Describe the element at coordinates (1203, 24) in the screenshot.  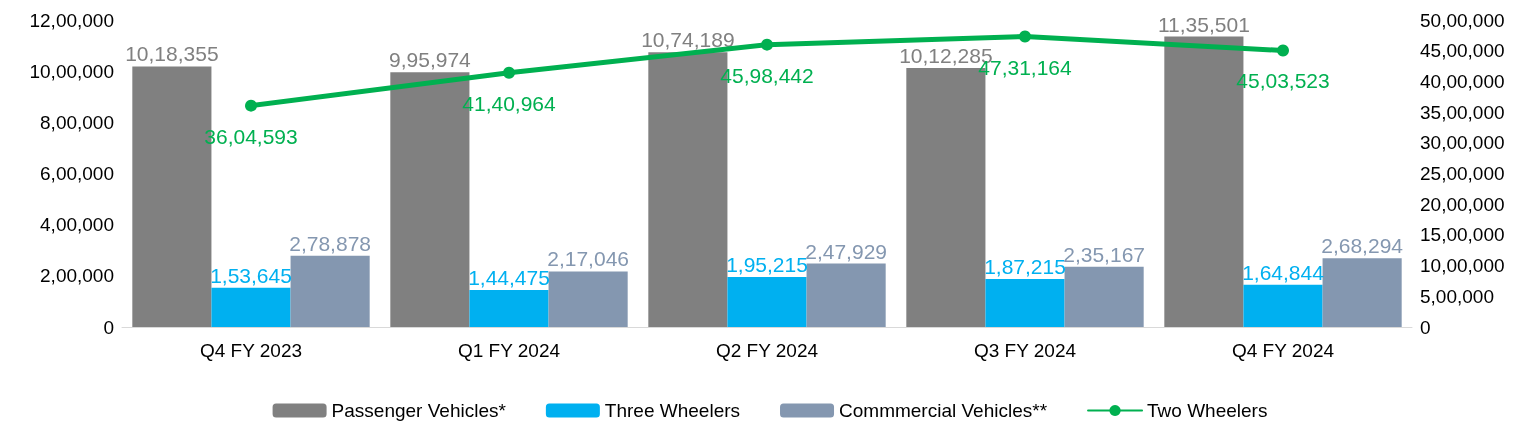
I see `data-label: 11,35,501` at that location.